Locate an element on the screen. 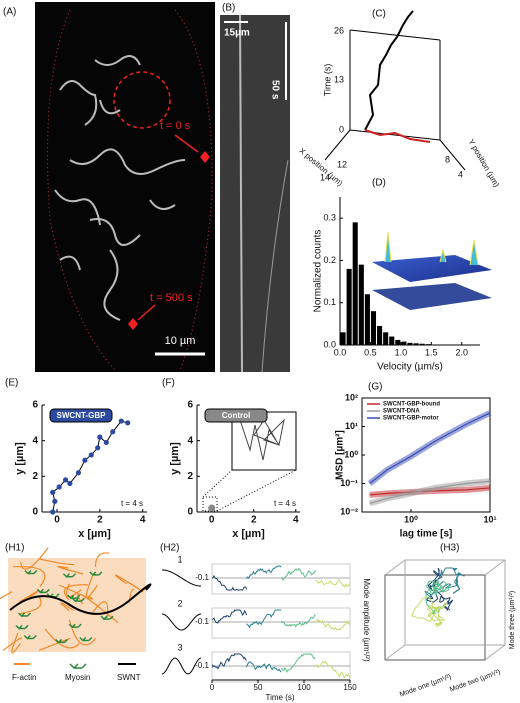 The height and width of the screenshot is (703, 520). panel-label: (H2) is located at coordinates (169, 548).